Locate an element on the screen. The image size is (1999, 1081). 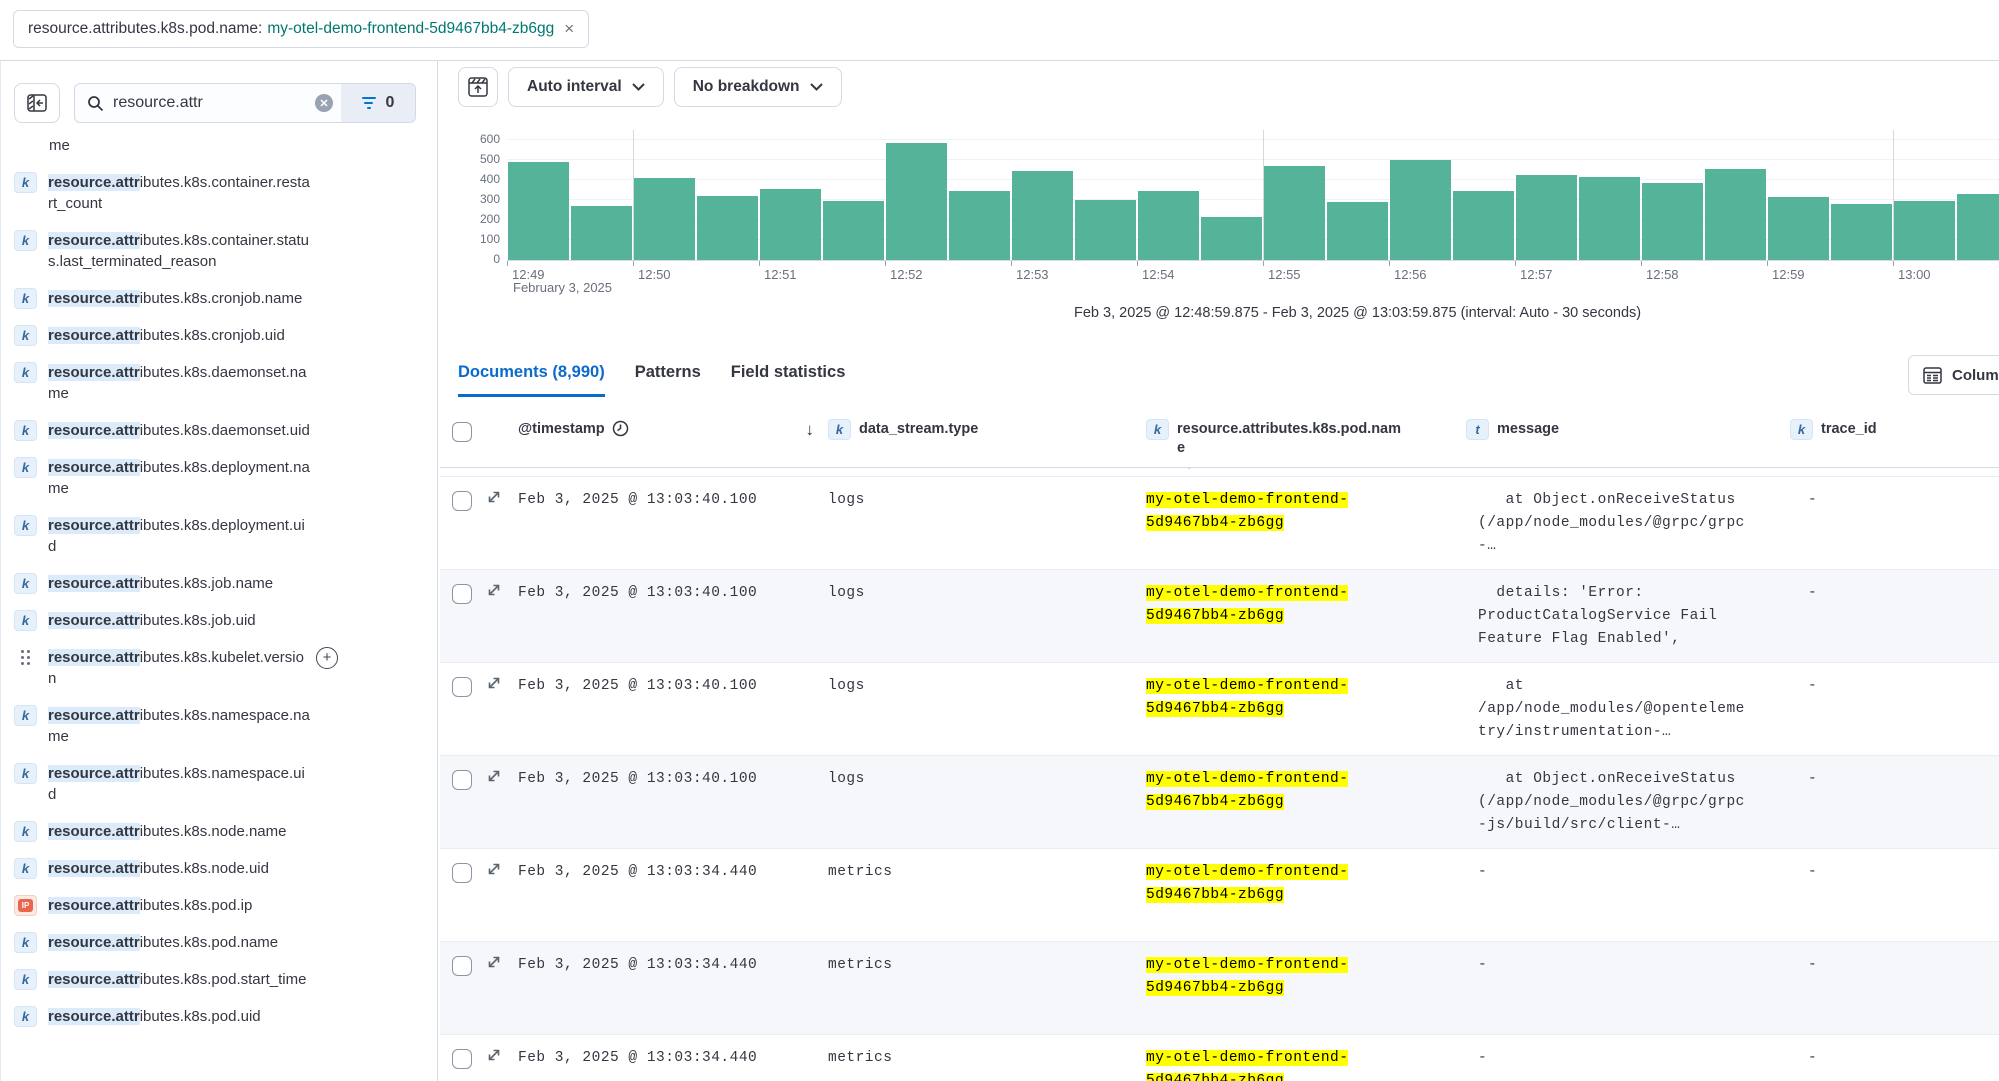
field-list-item: k resource.attributes.k8s.node.uid is located at coordinates (225, 868).